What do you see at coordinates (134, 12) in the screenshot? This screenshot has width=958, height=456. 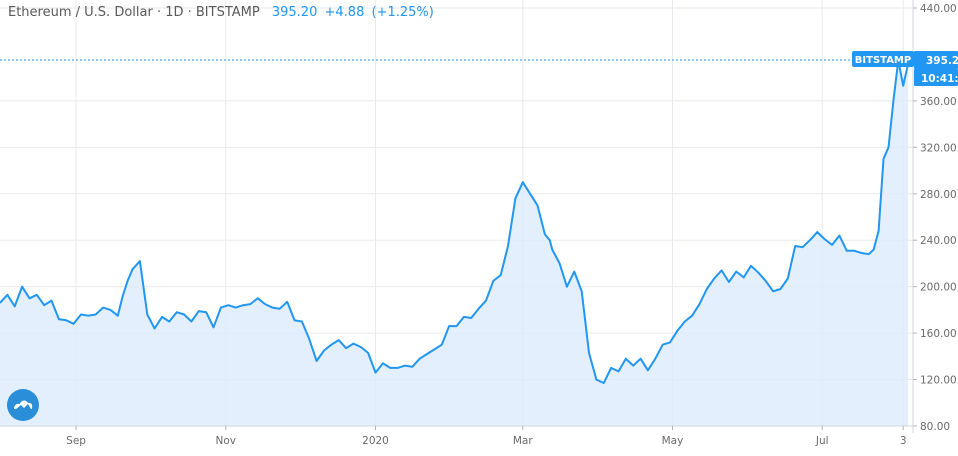 I see `symbol-title: Ethereum / U.S. Dollar · 1D · BITSTAMP` at bounding box center [134, 12].